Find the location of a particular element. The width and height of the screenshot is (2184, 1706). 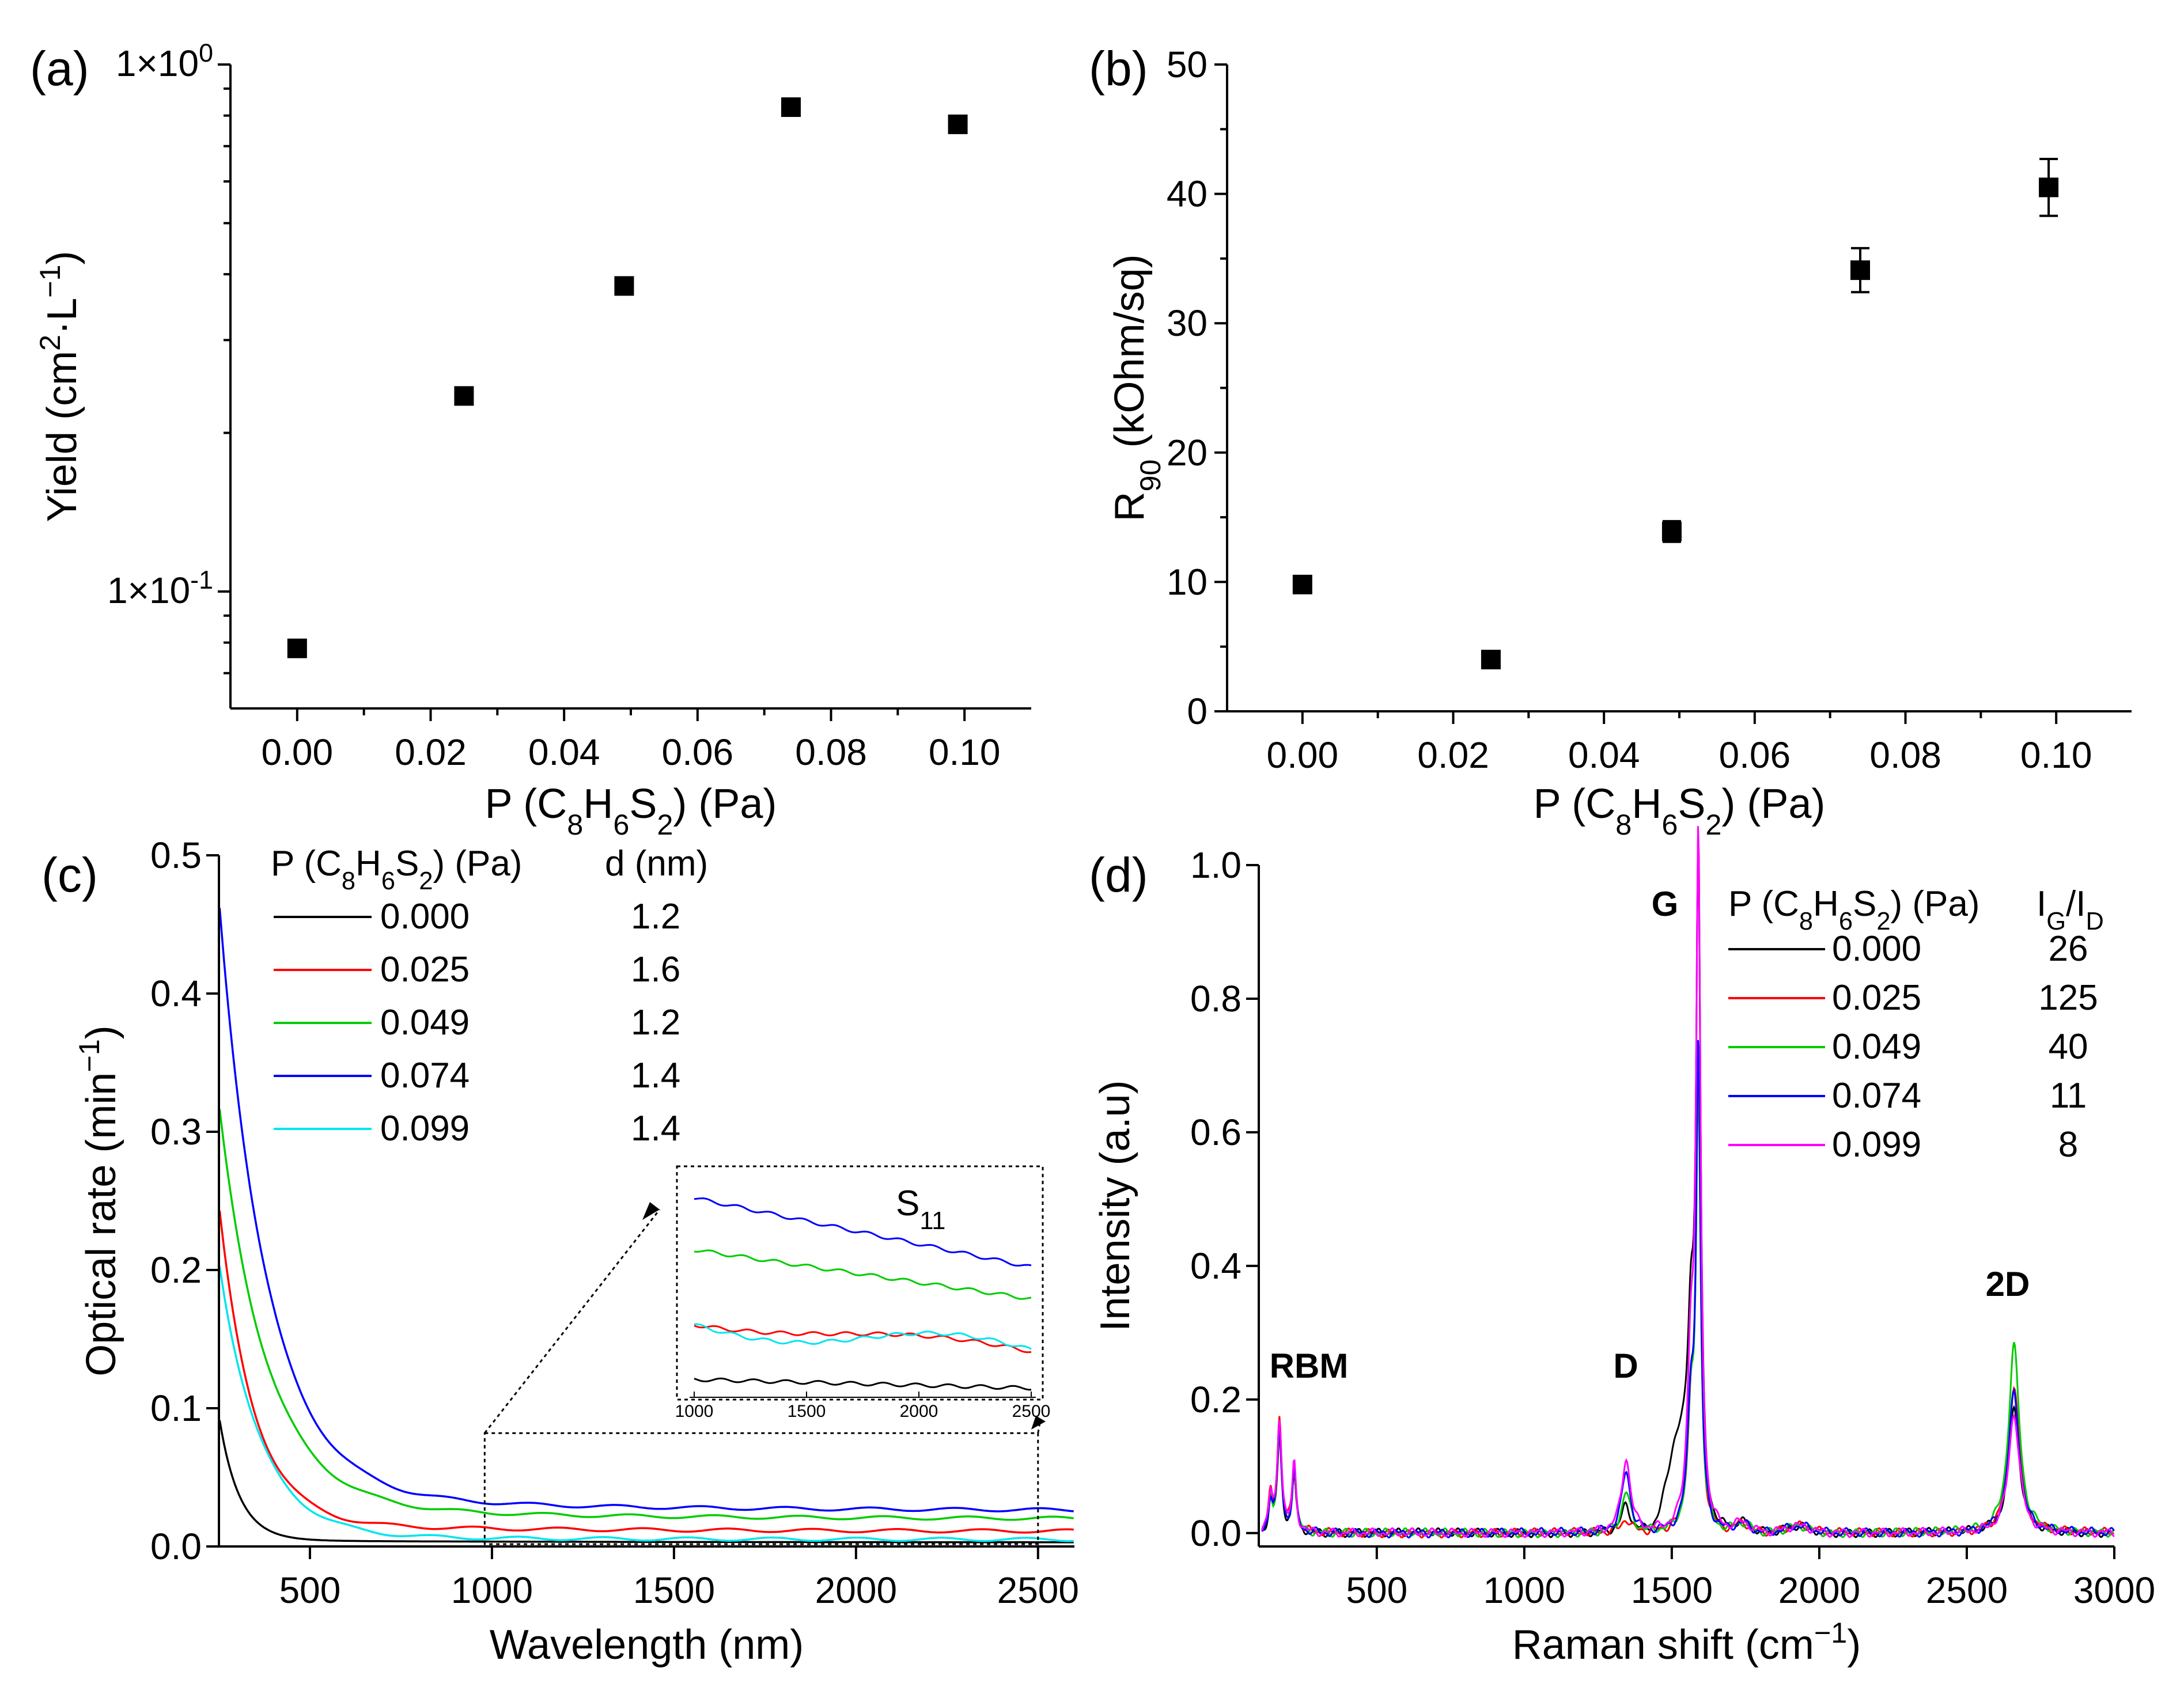

panel-label: (b) is located at coordinates (1118, 68).